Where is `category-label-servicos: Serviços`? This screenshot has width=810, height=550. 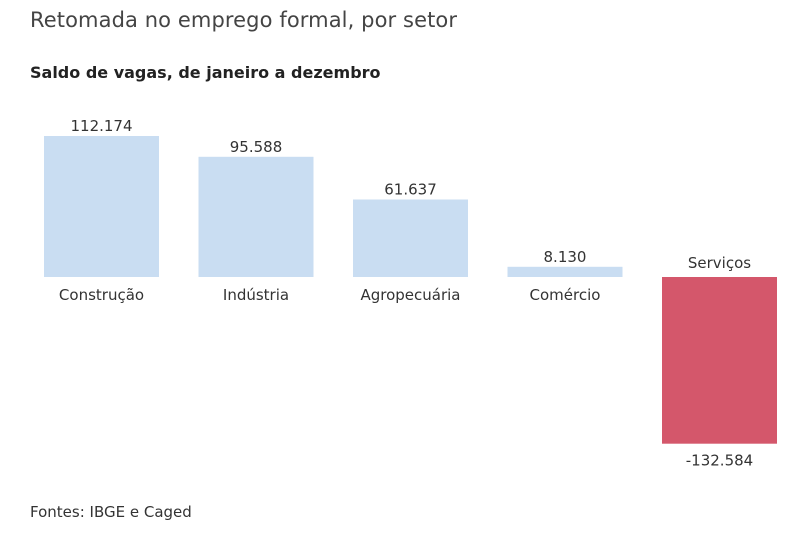 category-label-servicos: Serviços is located at coordinates (719, 263).